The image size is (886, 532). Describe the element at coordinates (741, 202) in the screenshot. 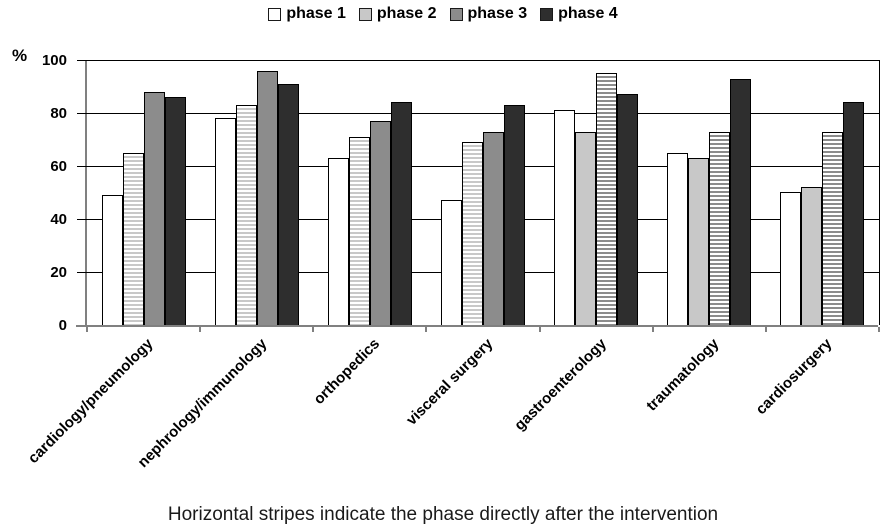

I see `bar-phase-4-traumatology` at that location.